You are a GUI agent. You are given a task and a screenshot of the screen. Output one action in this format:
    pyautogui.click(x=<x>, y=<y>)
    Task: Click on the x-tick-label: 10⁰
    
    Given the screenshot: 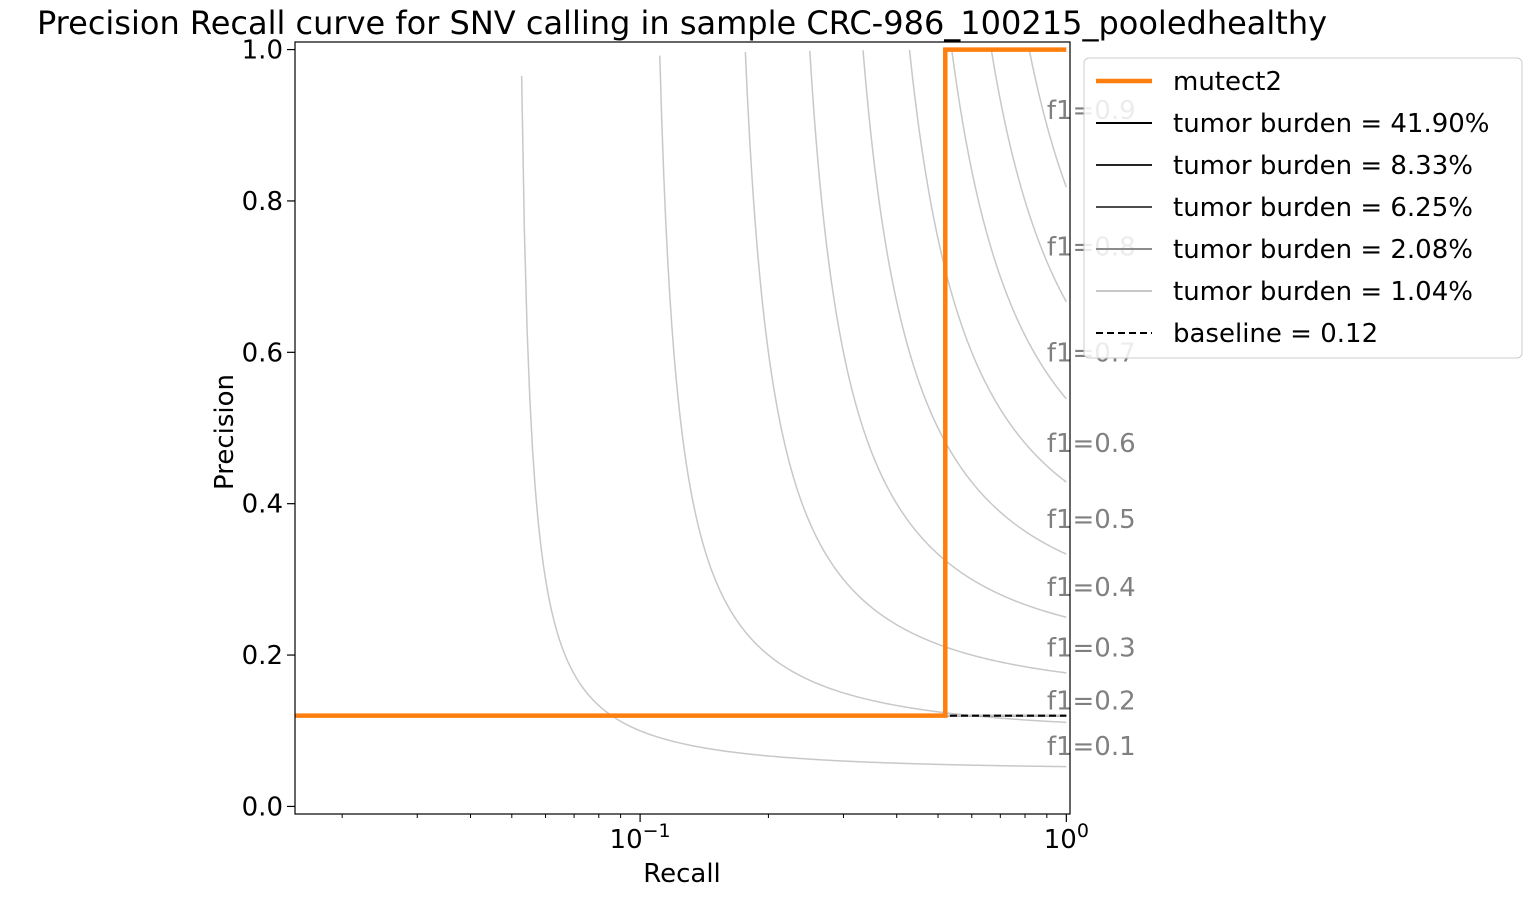 What is the action you would take?
    pyautogui.click(x=1066, y=837)
    